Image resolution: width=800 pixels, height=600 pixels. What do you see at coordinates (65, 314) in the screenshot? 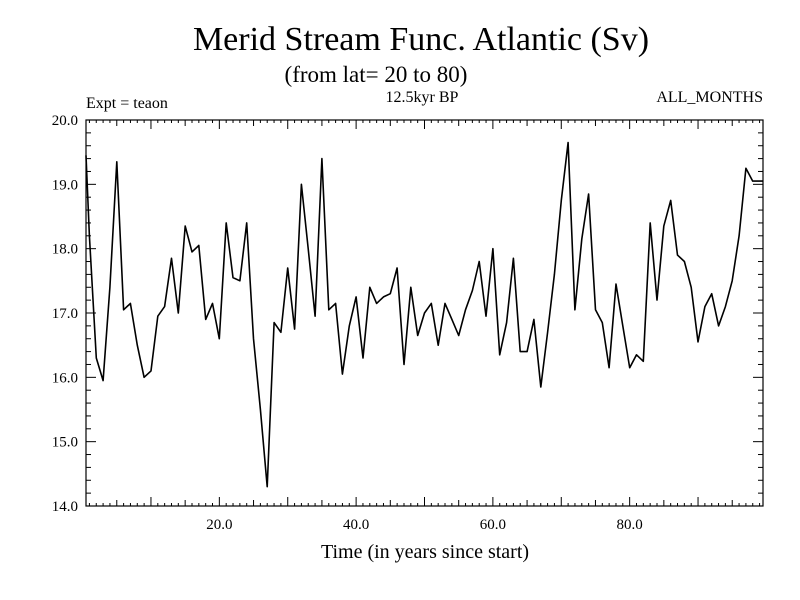
I see `y-tick-label: 17.0` at bounding box center [65, 314].